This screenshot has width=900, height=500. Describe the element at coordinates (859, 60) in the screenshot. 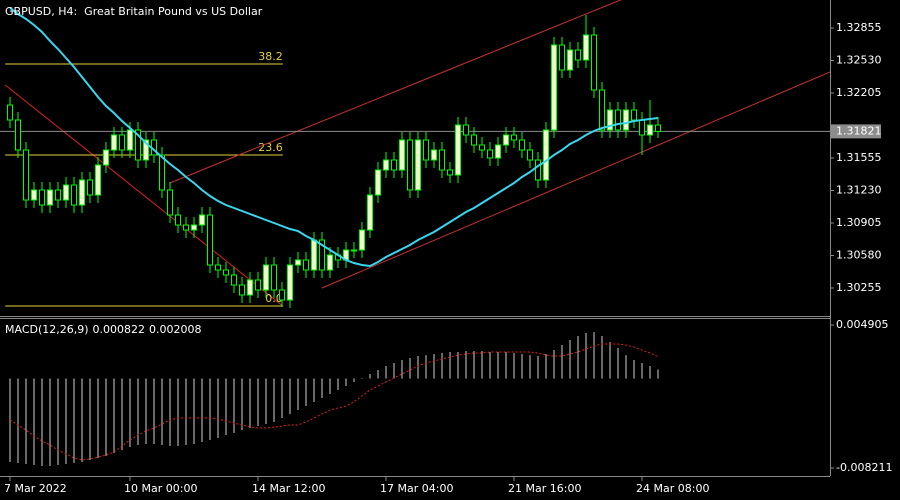

I see `y-tick-label: 1.32530` at that location.